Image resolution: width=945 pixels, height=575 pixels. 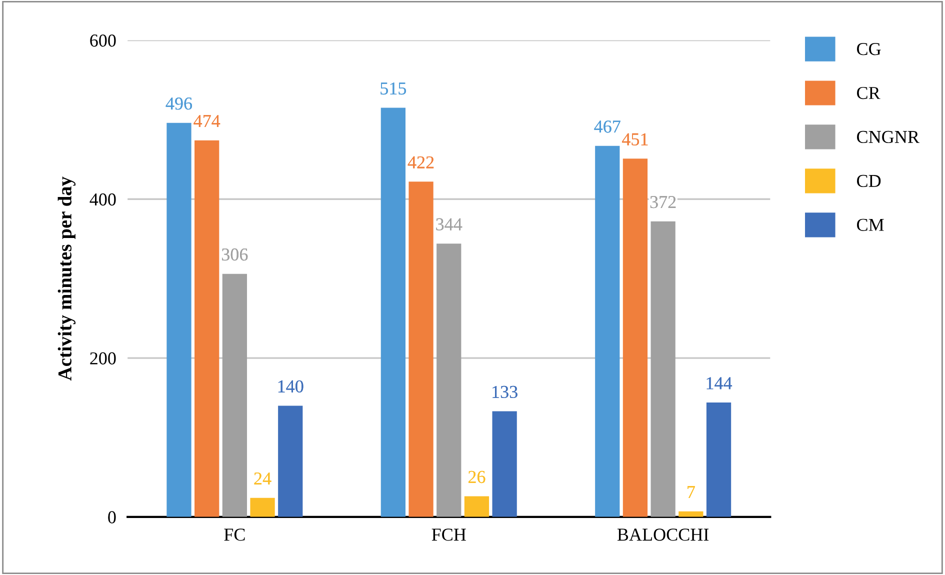 I want to click on data-label: 24, so click(x=263, y=478).